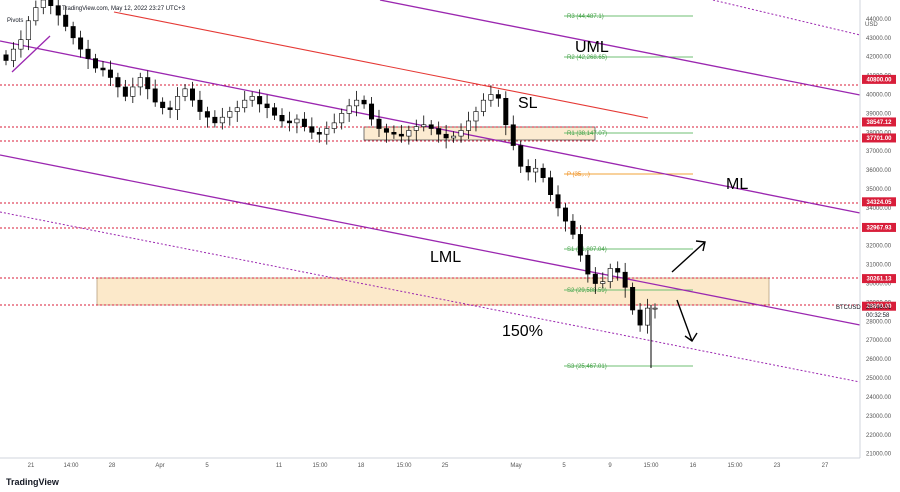 The image size is (900, 492). I want to click on bullish-arrow, so click(688, 256).